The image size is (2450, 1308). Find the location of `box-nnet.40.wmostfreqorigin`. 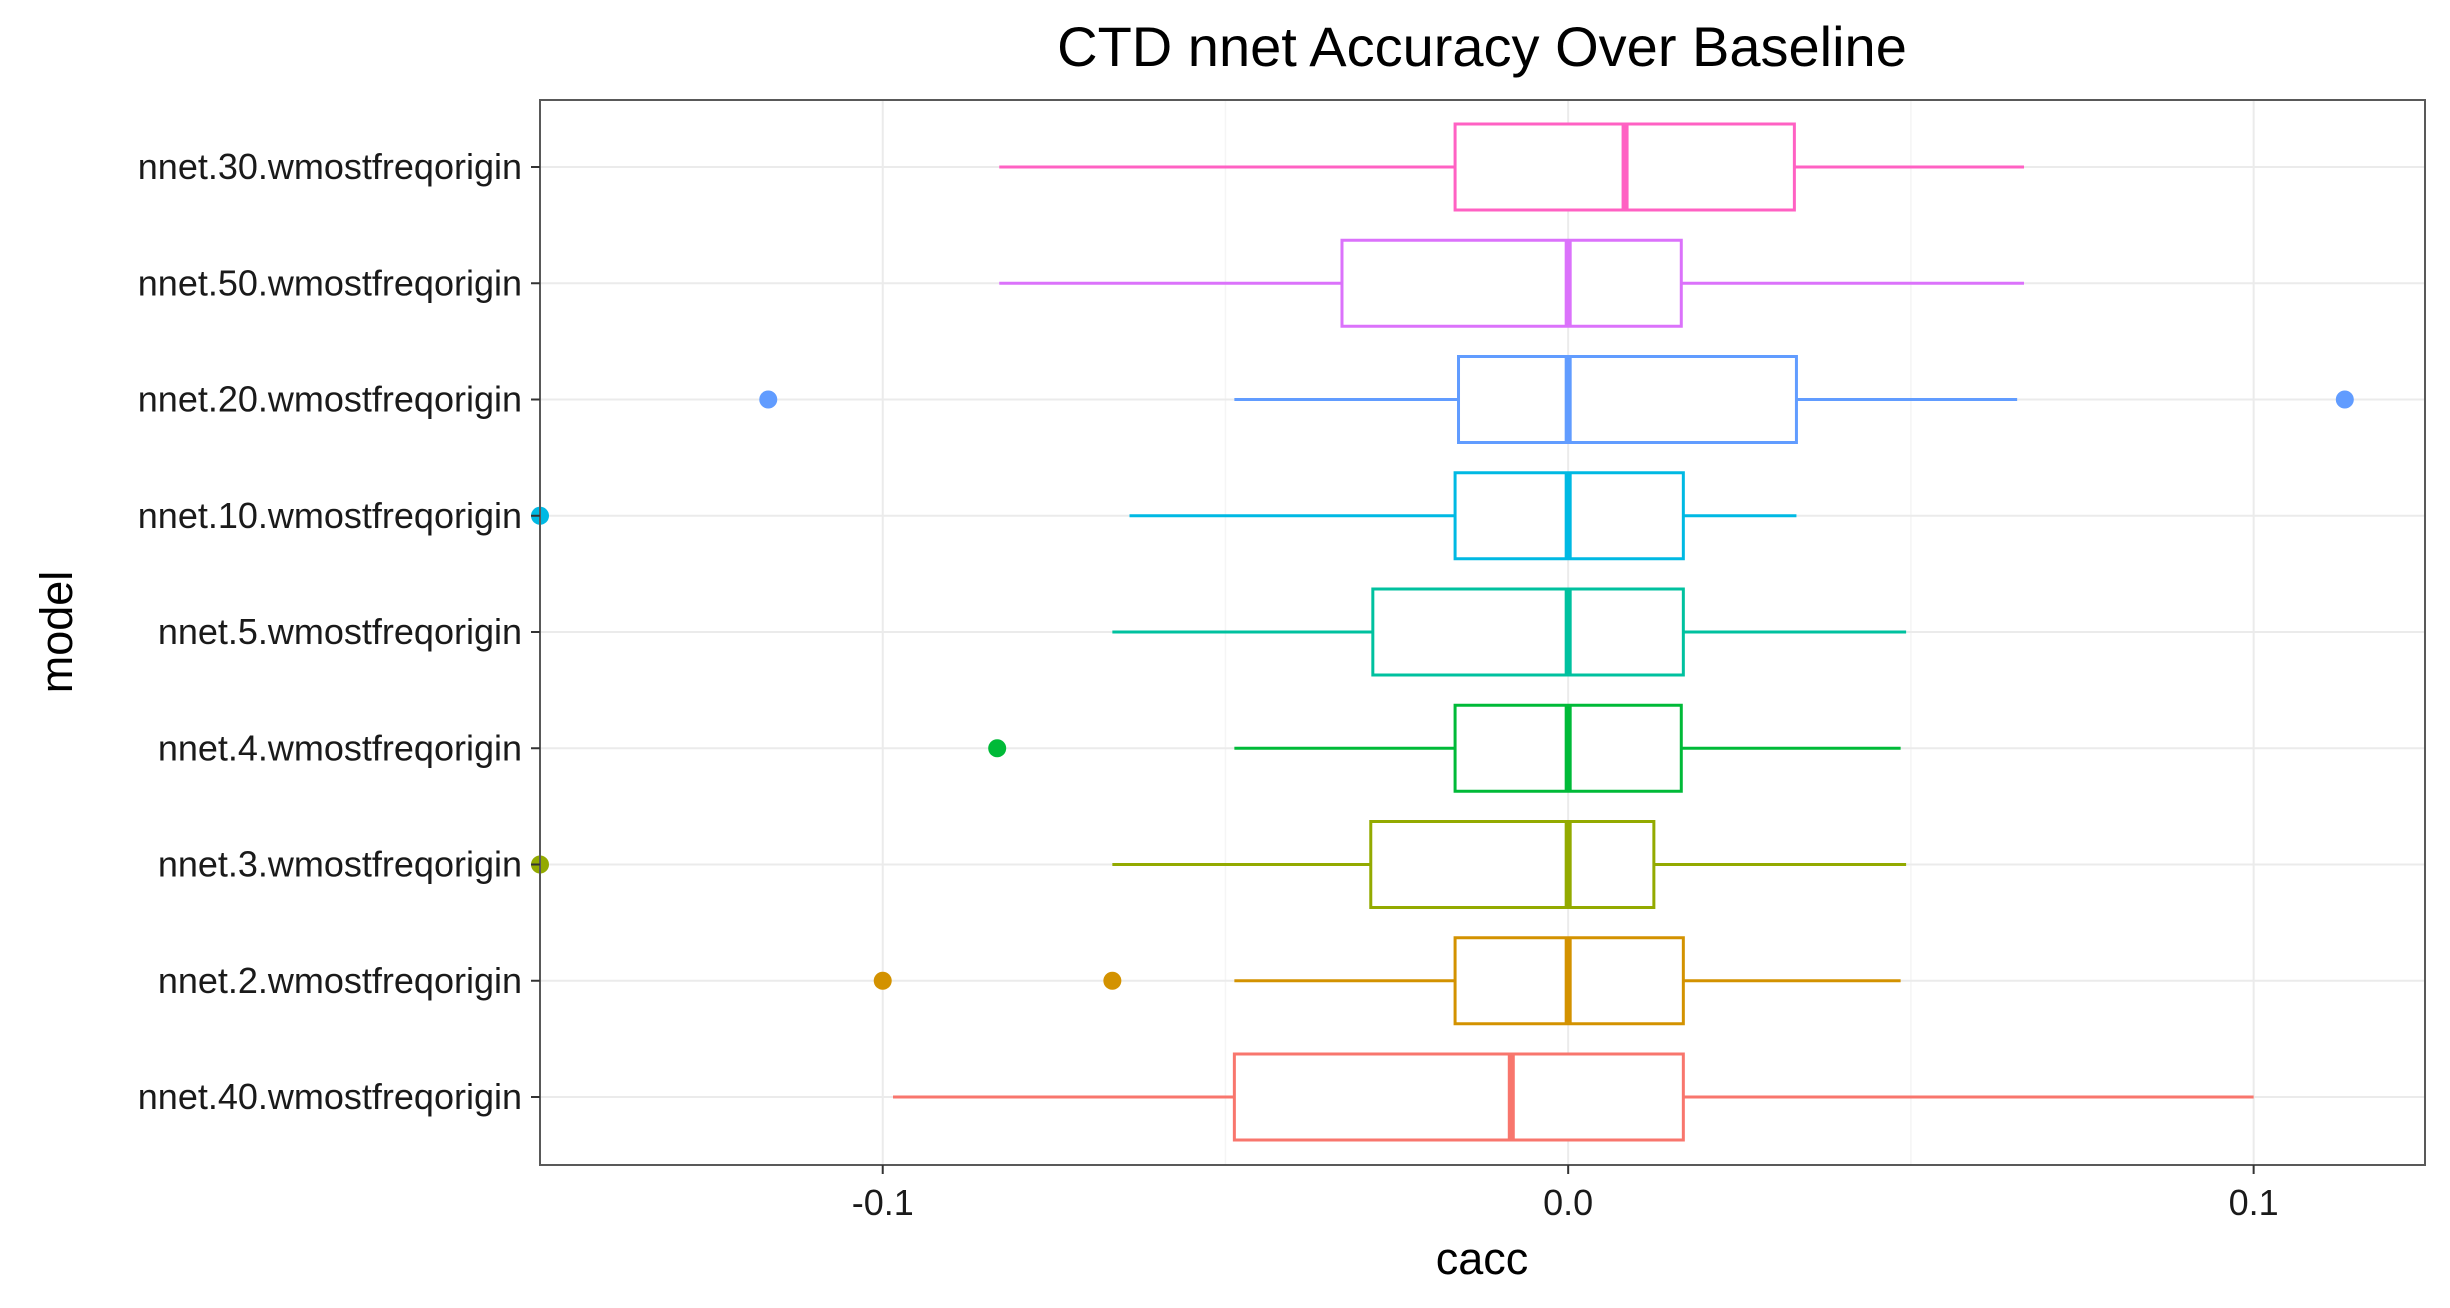

box-nnet.40.wmostfreqorigin is located at coordinates (1573, 1097).